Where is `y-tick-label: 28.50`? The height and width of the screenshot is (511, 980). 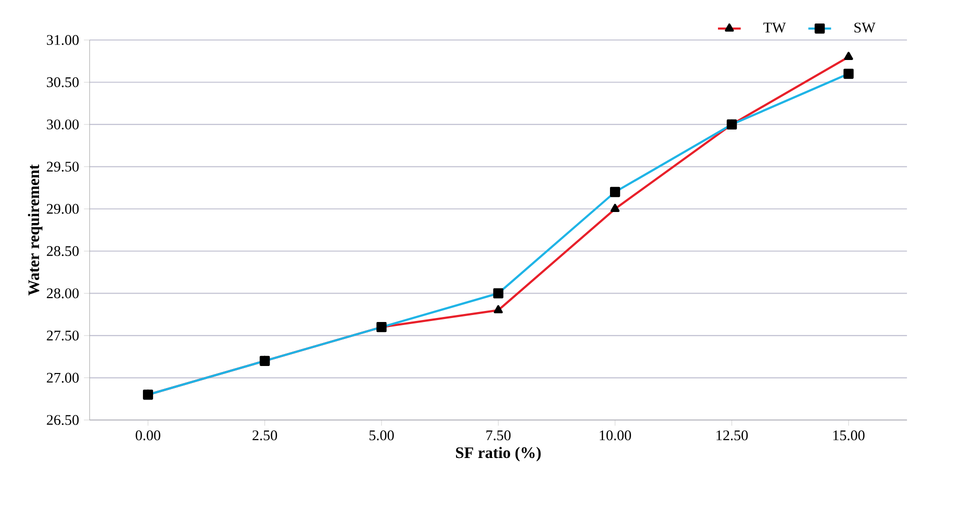
y-tick-label: 28.50 is located at coordinates (62, 251).